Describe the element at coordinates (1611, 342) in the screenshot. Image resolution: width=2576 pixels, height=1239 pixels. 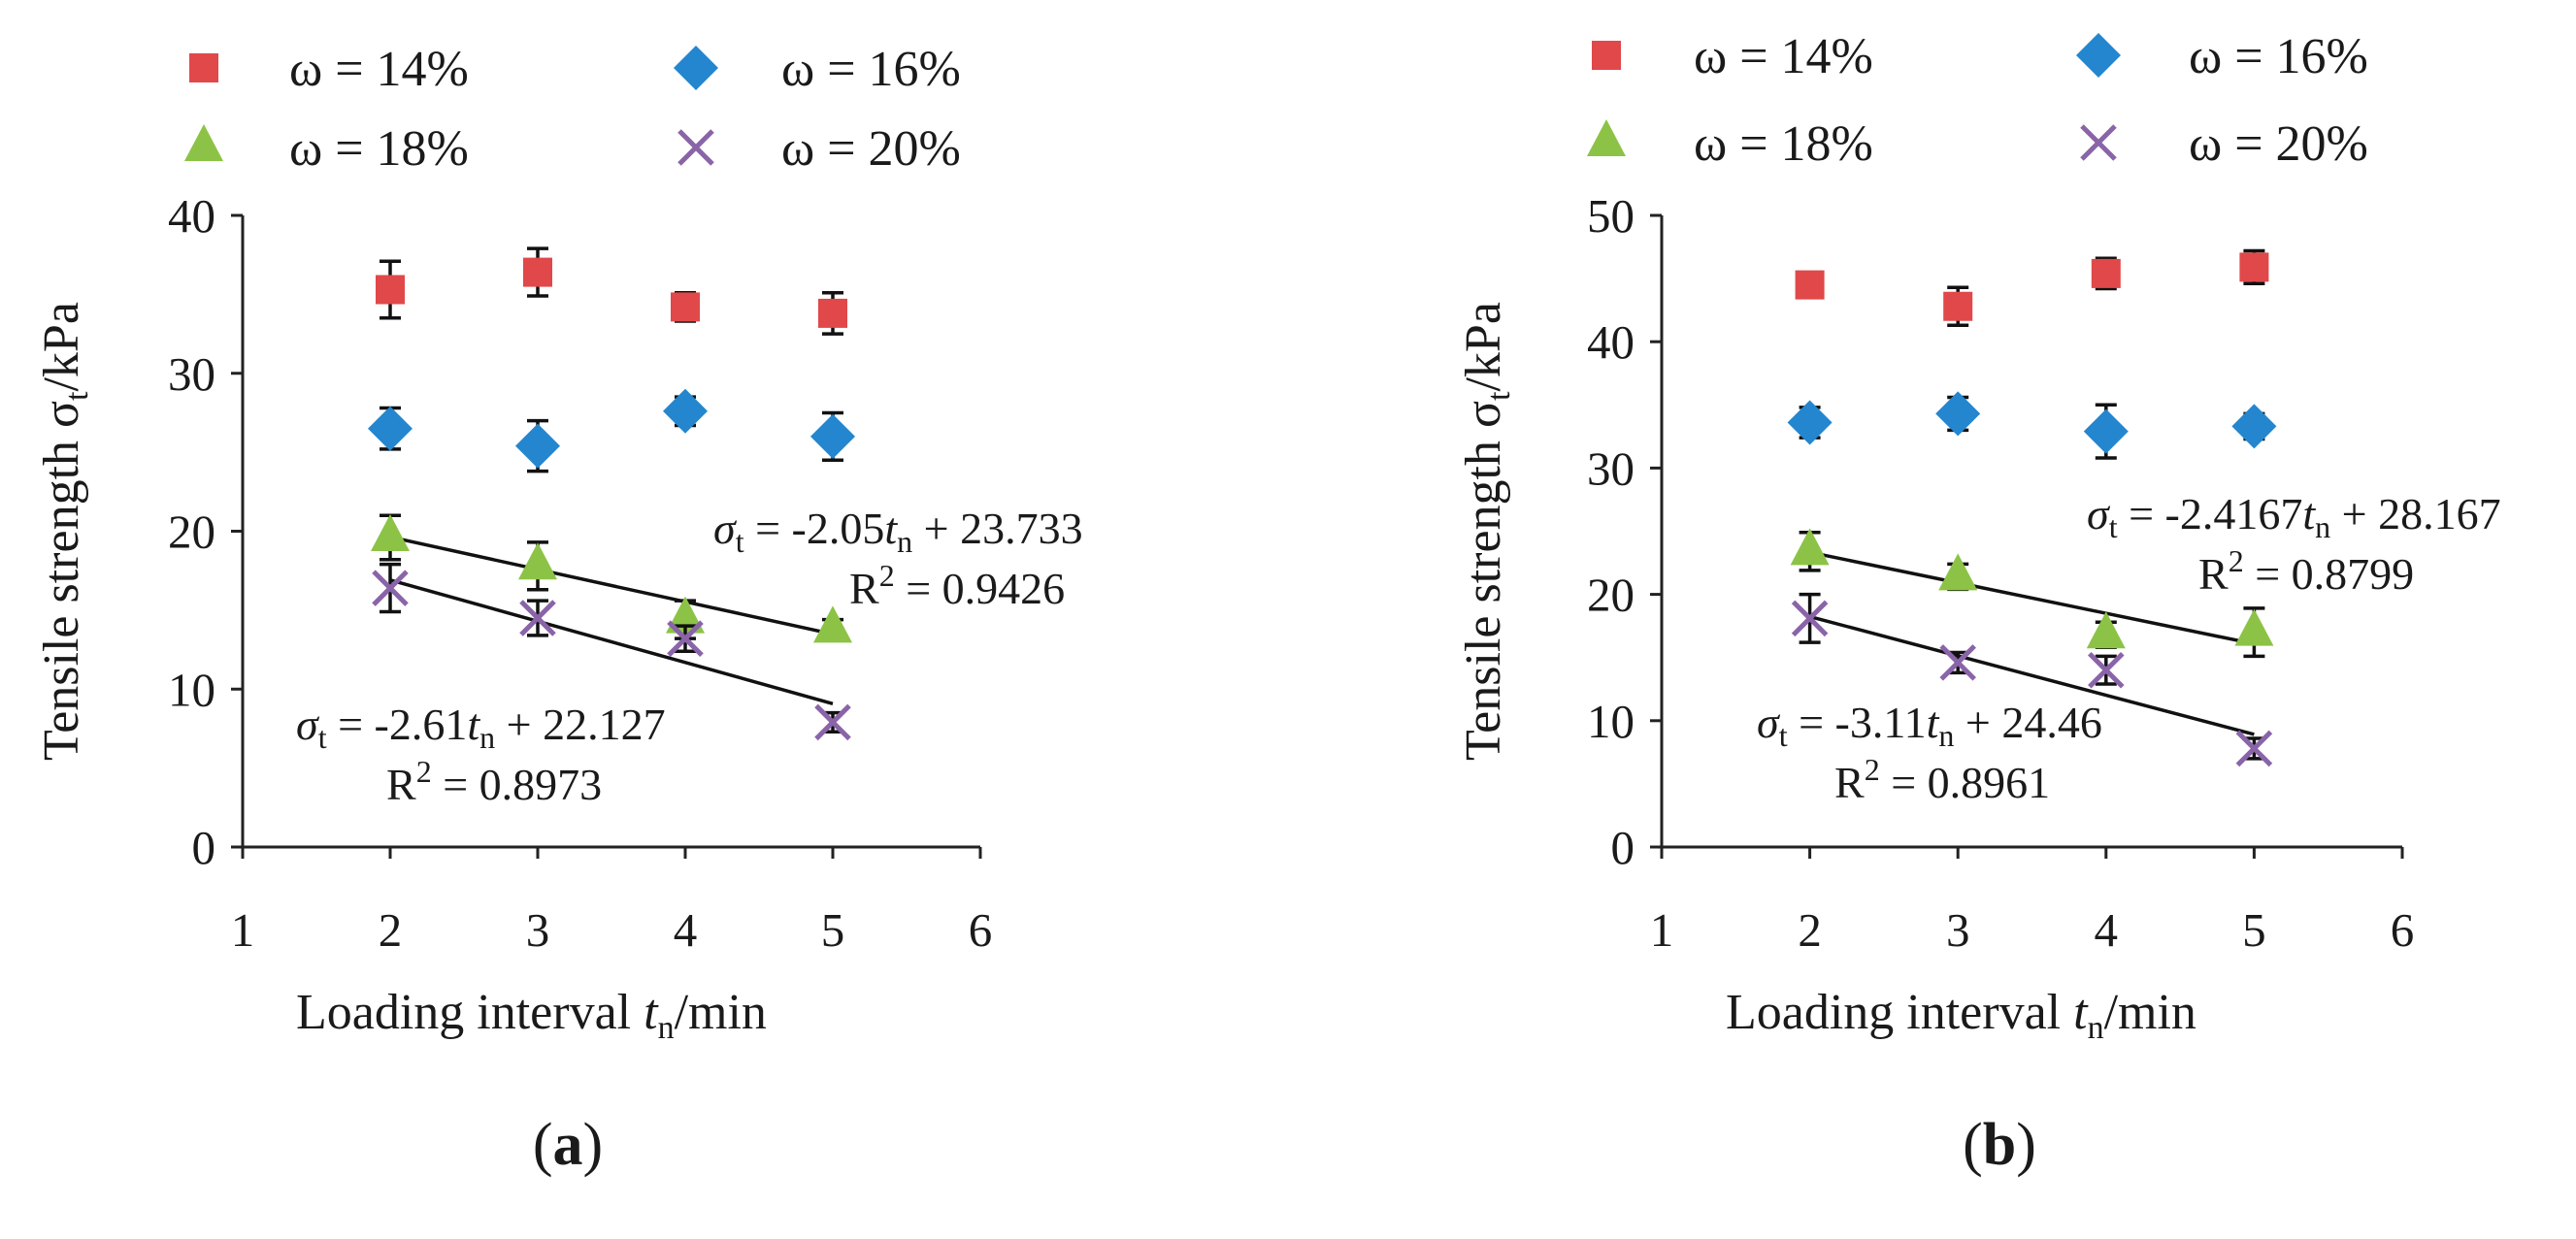
I see `y-tick-label: 40` at that location.